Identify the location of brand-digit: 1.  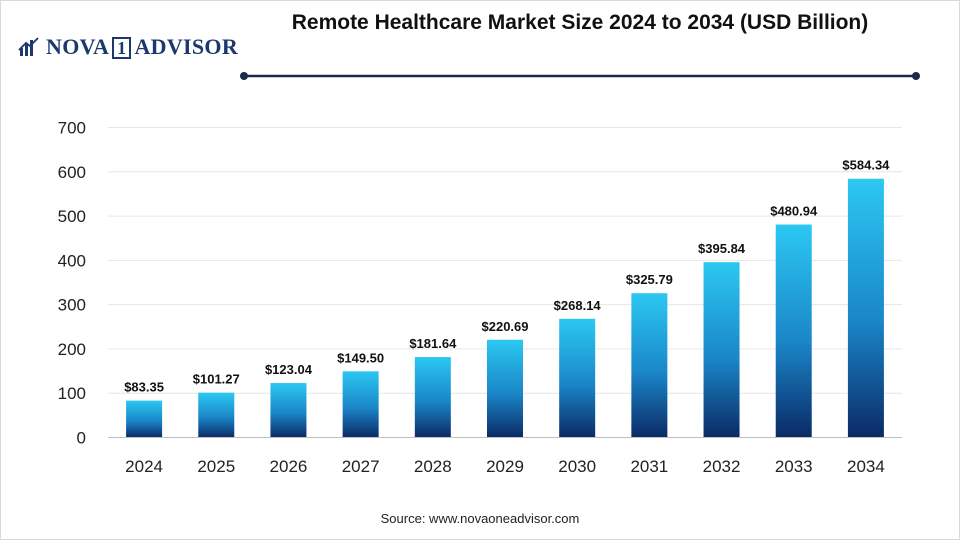
(122, 48).